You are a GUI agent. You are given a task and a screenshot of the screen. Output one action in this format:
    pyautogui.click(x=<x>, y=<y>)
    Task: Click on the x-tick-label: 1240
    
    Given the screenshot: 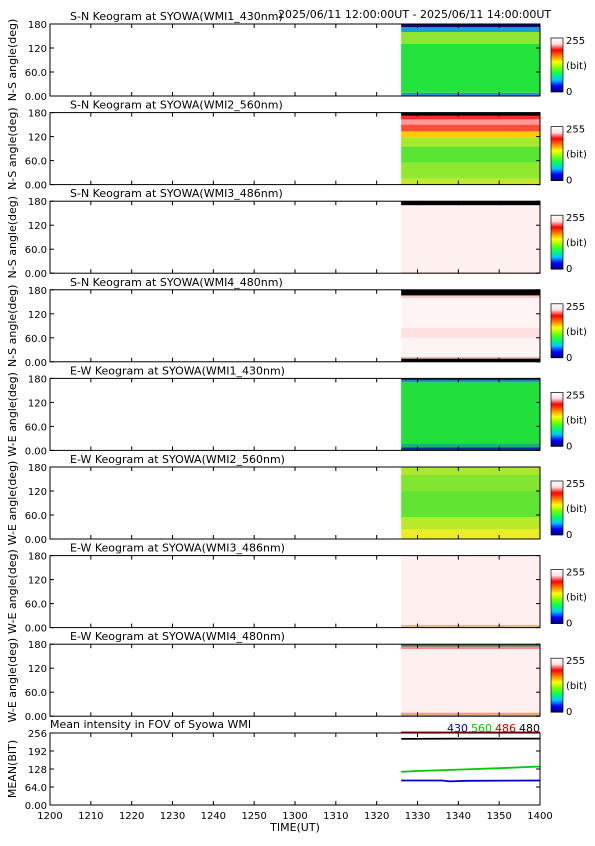 What is the action you would take?
    pyautogui.click(x=213, y=816)
    